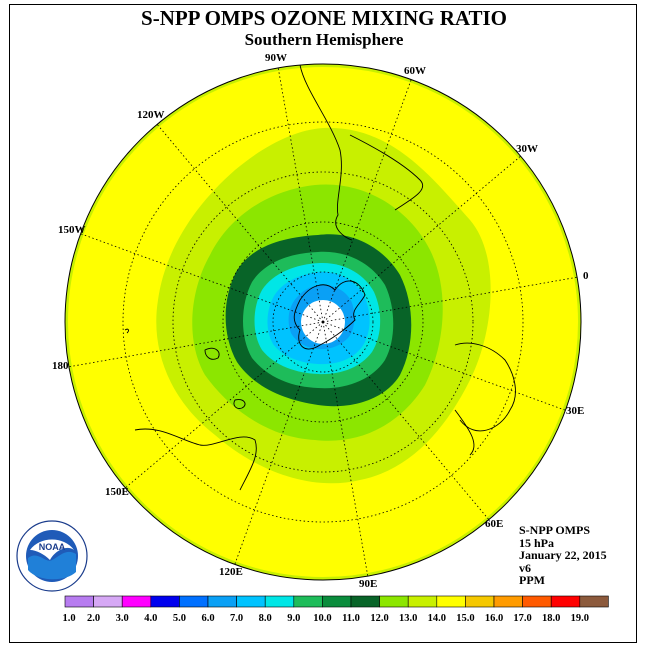  I want to click on colorbar-tick-label: 14.0, so click(437, 618).